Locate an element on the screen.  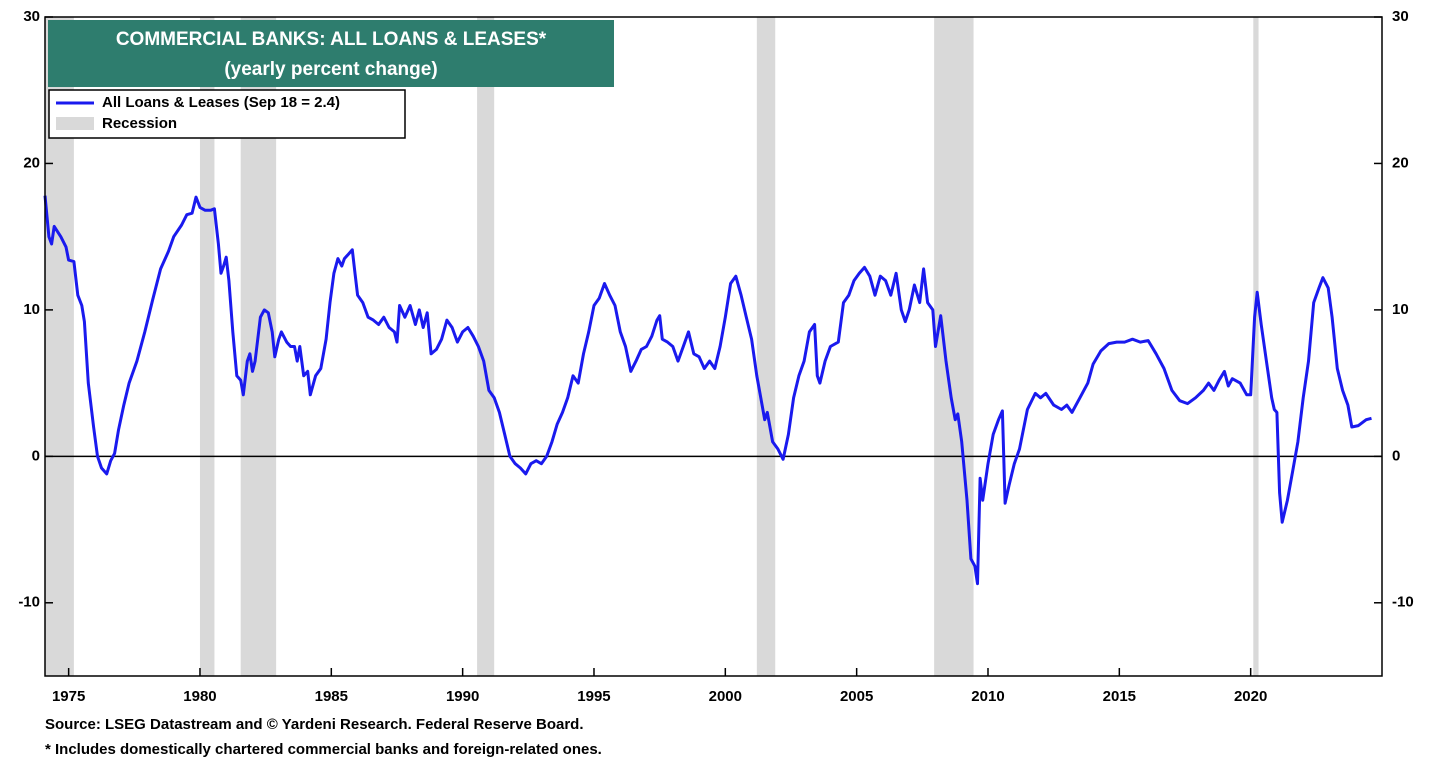
x-tick-label: 1985 is located at coordinates (331, 696).